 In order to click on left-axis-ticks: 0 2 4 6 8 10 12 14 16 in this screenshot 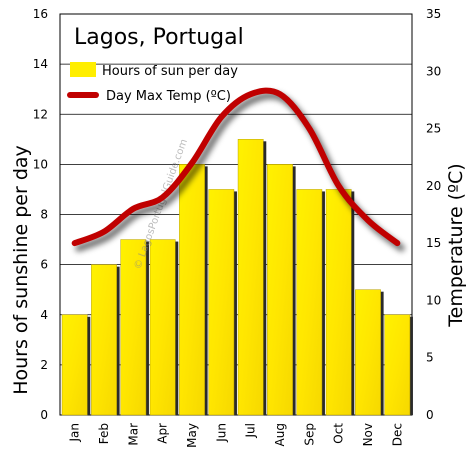, I will do `click(40, 214)`.